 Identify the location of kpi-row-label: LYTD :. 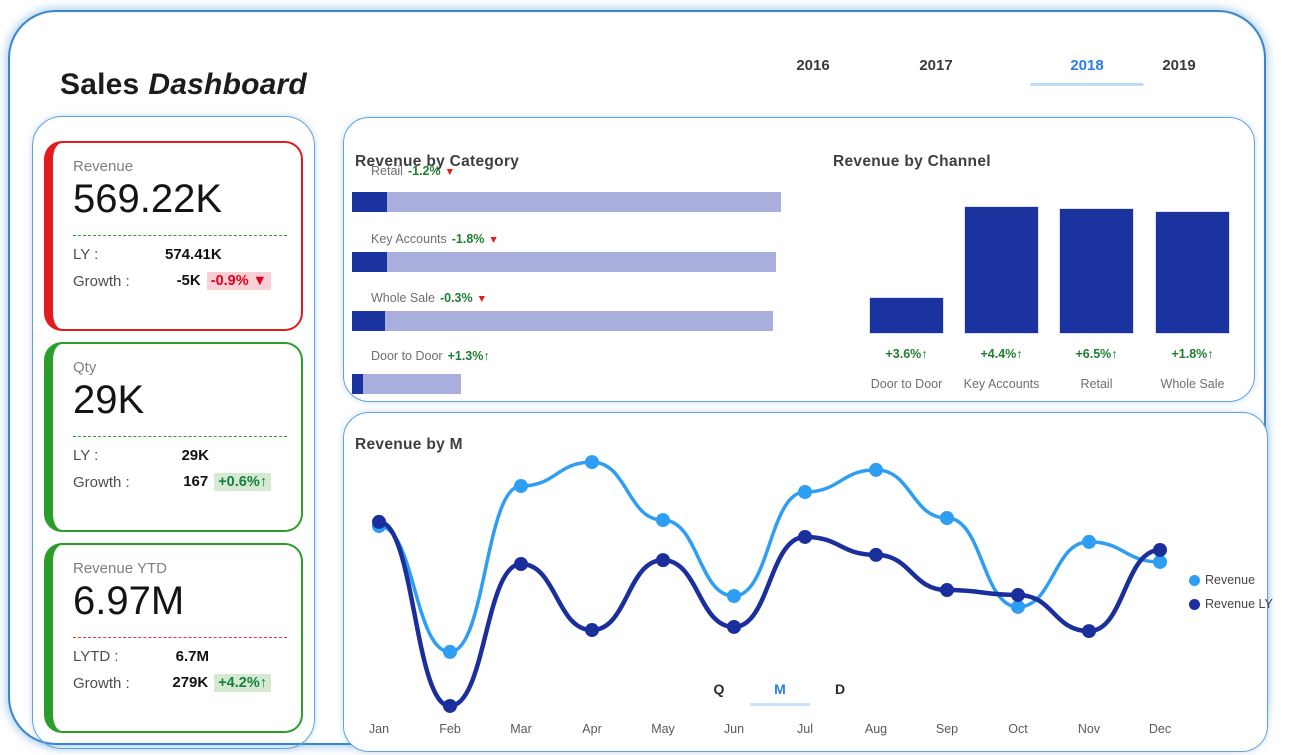
(96, 656).